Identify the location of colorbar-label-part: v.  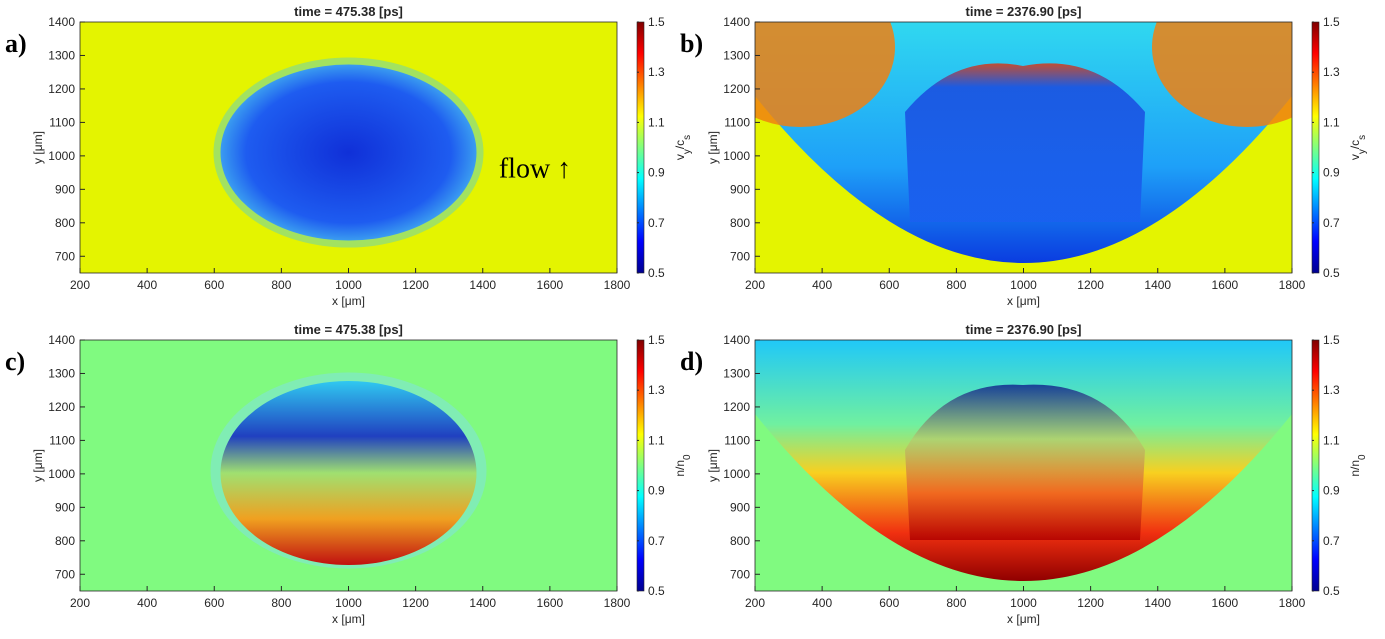
(1355, 157).